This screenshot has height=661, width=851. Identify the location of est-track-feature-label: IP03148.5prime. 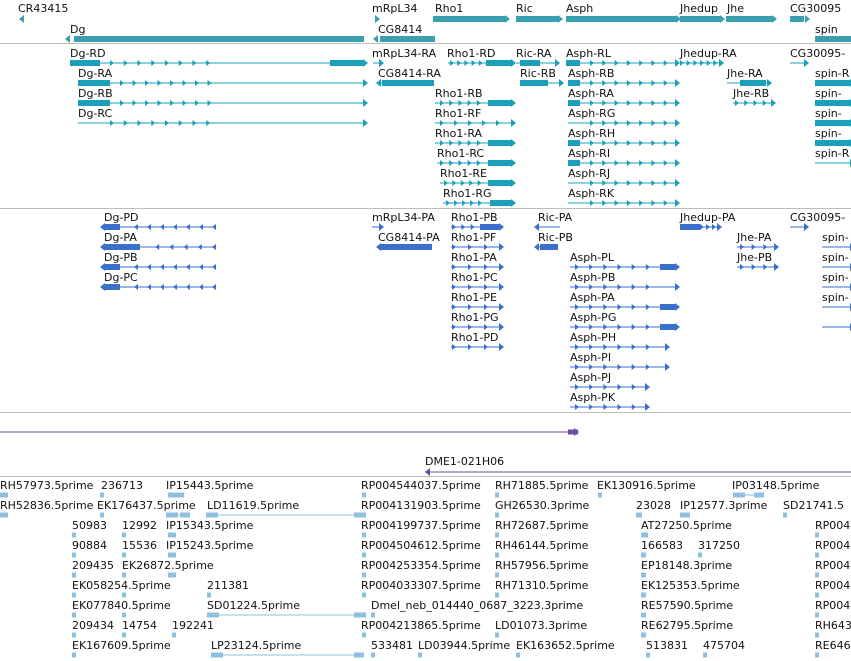
(776, 485).